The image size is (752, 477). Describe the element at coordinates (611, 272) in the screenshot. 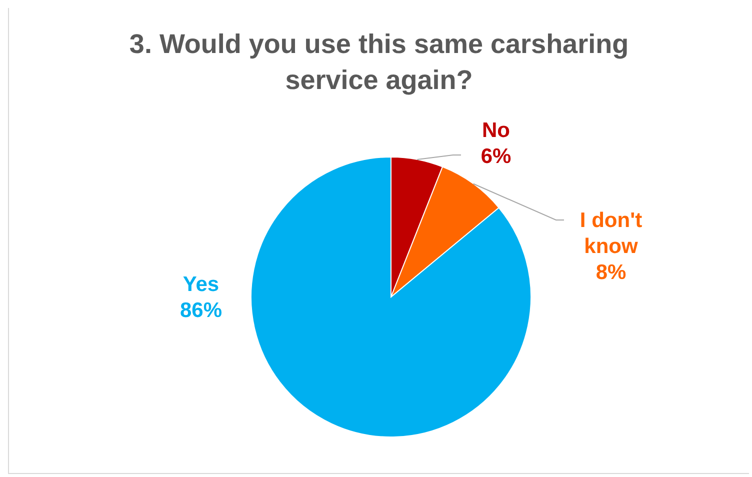

I see `data-label: 8%` at that location.